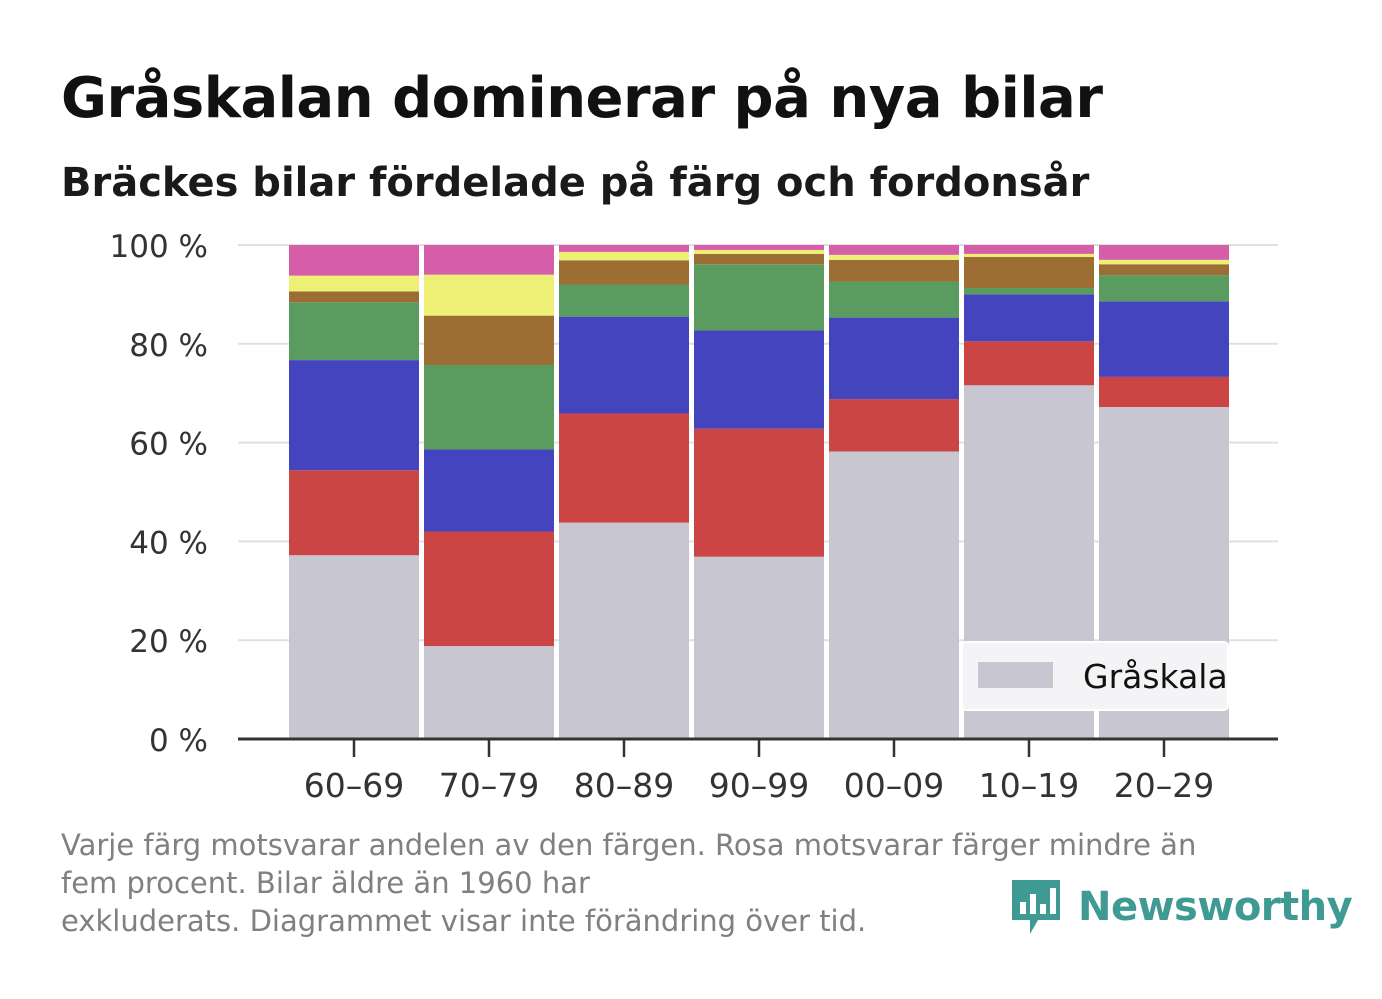 The height and width of the screenshot is (999, 1382). What do you see at coordinates (894, 785) in the screenshot?
I see `x-tick-label: 00–09` at bounding box center [894, 785].